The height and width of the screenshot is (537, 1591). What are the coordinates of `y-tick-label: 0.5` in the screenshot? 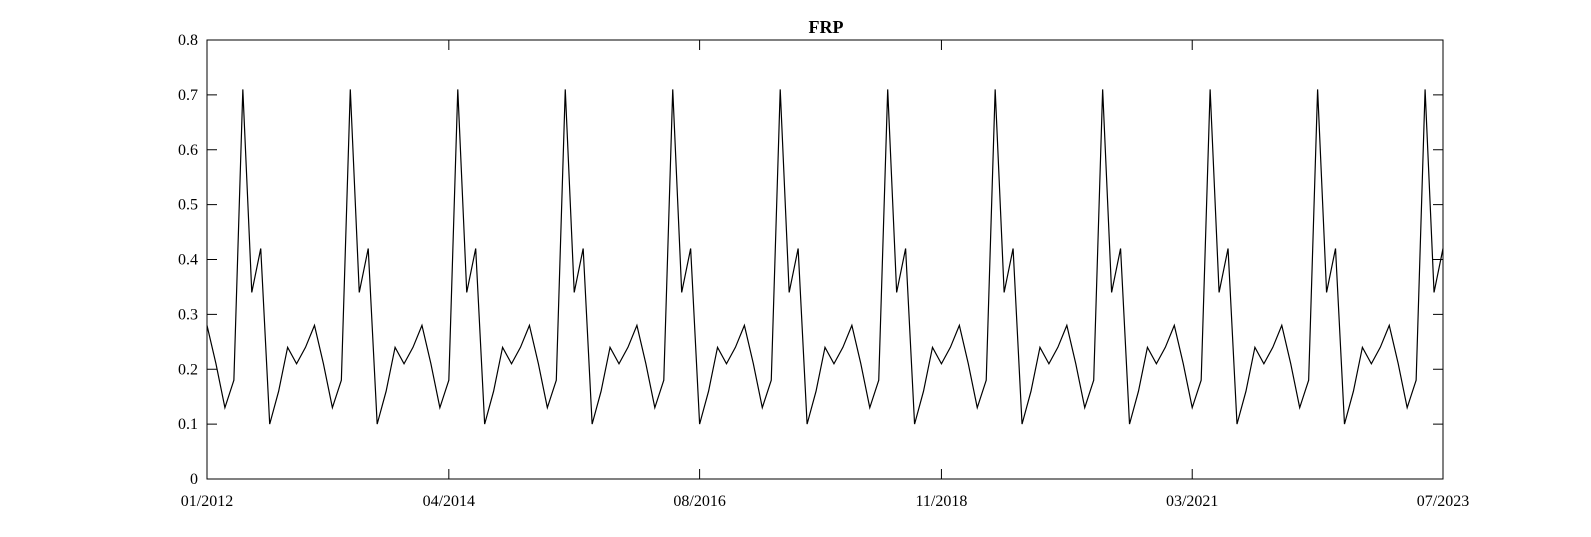 It's located at (188, 205).